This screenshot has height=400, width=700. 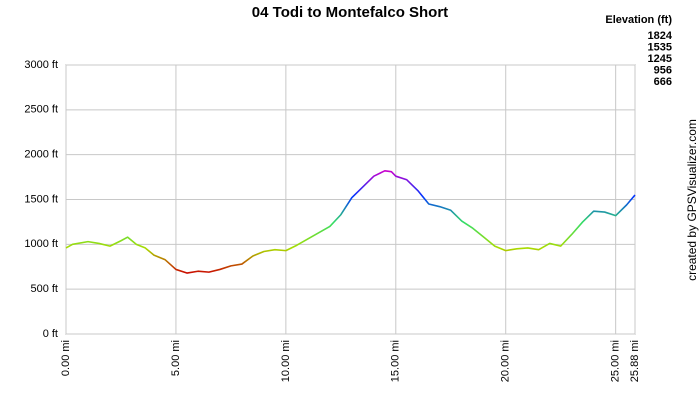 I want to click on x-tick-label: 10.00 mi, so click(x=286, y=361).